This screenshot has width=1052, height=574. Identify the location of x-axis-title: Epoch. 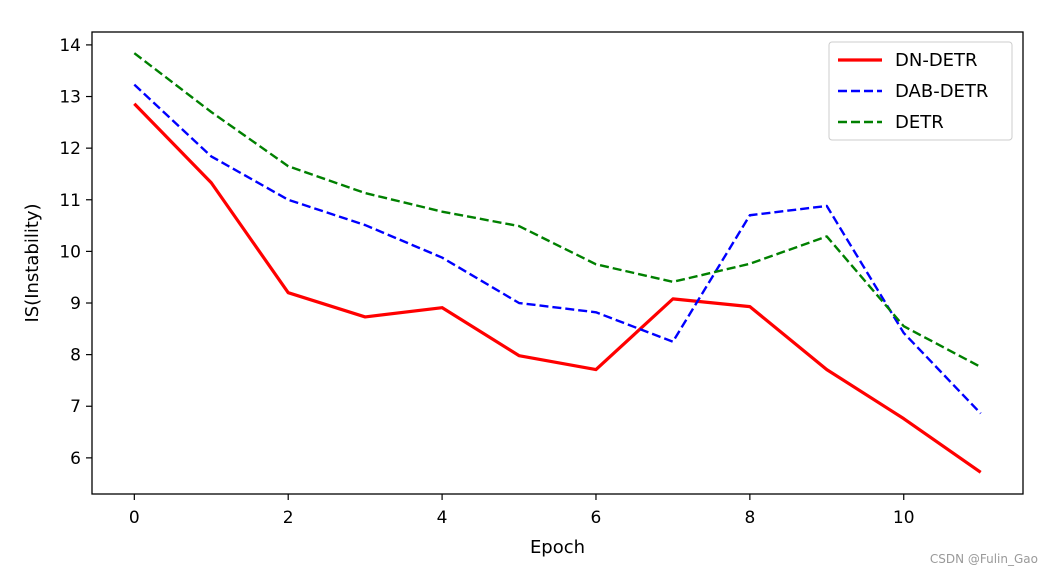
(557, 547).